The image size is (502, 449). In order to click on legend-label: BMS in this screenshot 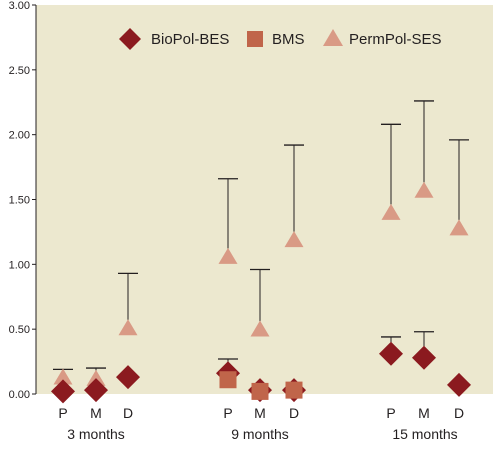, I will do `click(288, 39)`.